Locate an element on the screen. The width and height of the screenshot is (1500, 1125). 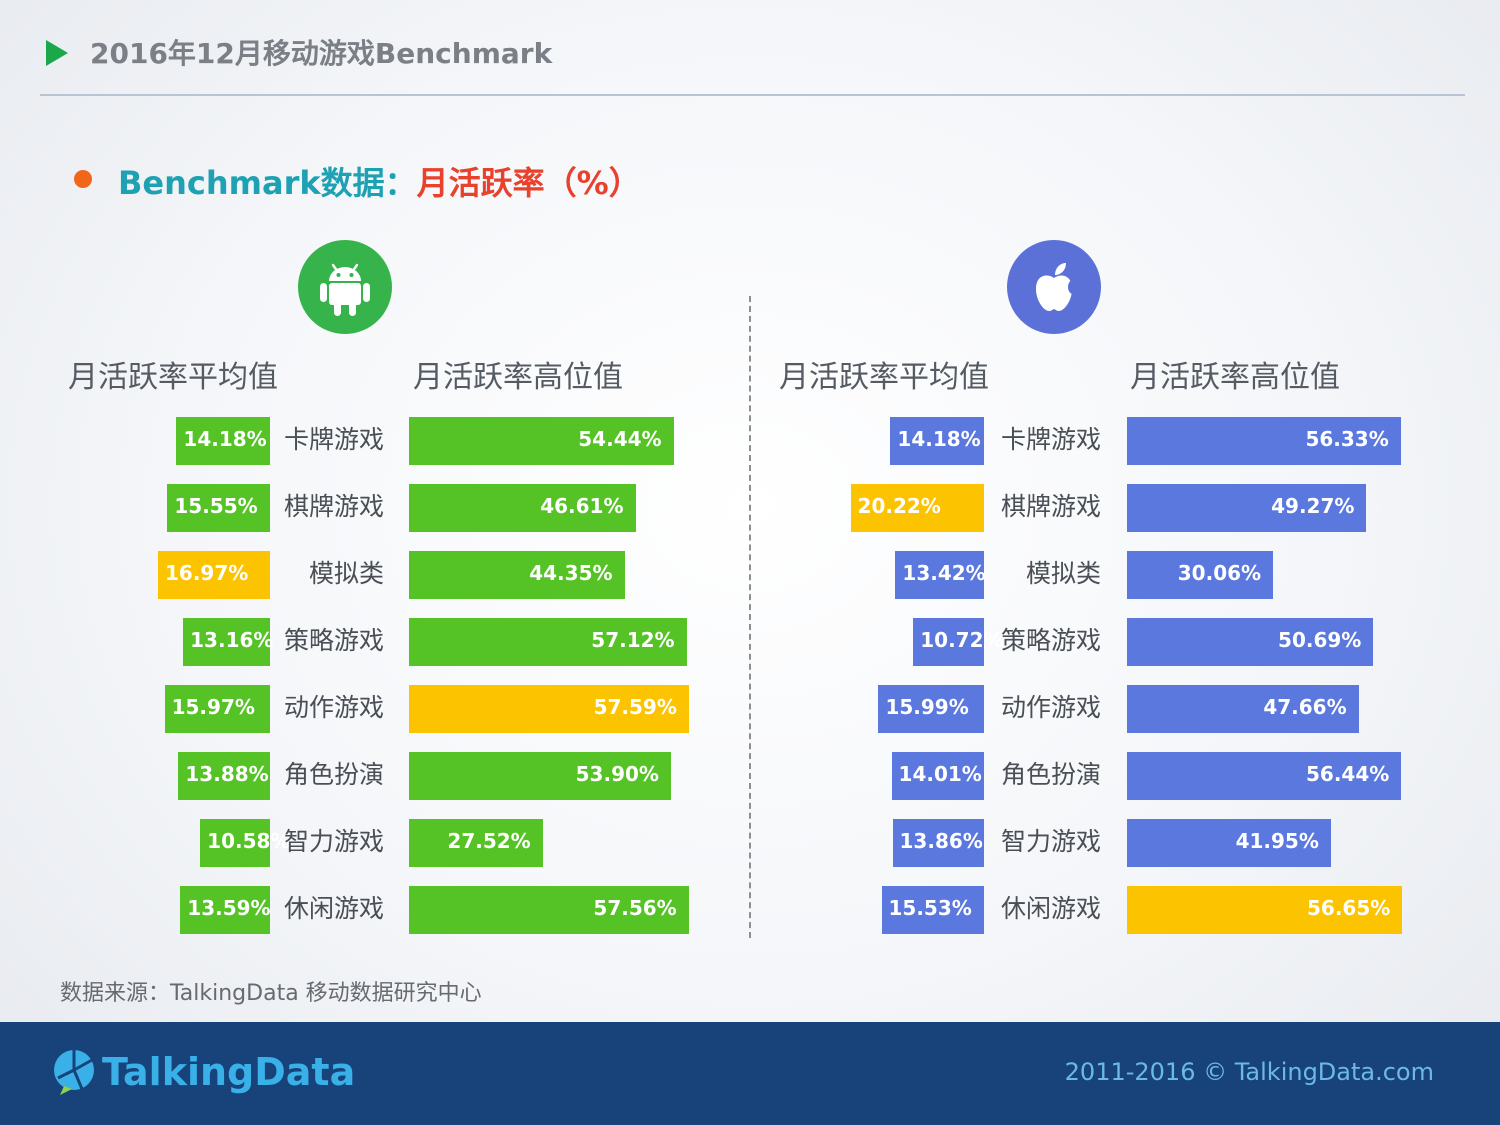
android-category-label: 智力游戏 is located at coordinates (333, 841).